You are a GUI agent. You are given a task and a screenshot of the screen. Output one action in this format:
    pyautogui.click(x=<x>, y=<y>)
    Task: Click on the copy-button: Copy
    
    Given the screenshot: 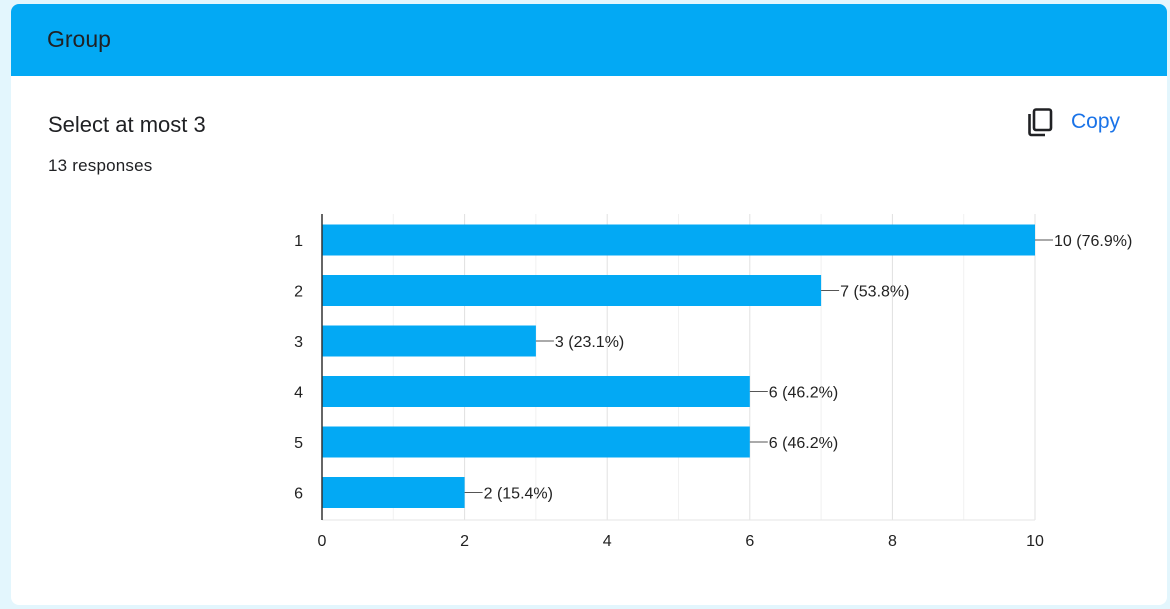 What is the action you would take?
    pyautogui.click(x=1073, y=122)
    